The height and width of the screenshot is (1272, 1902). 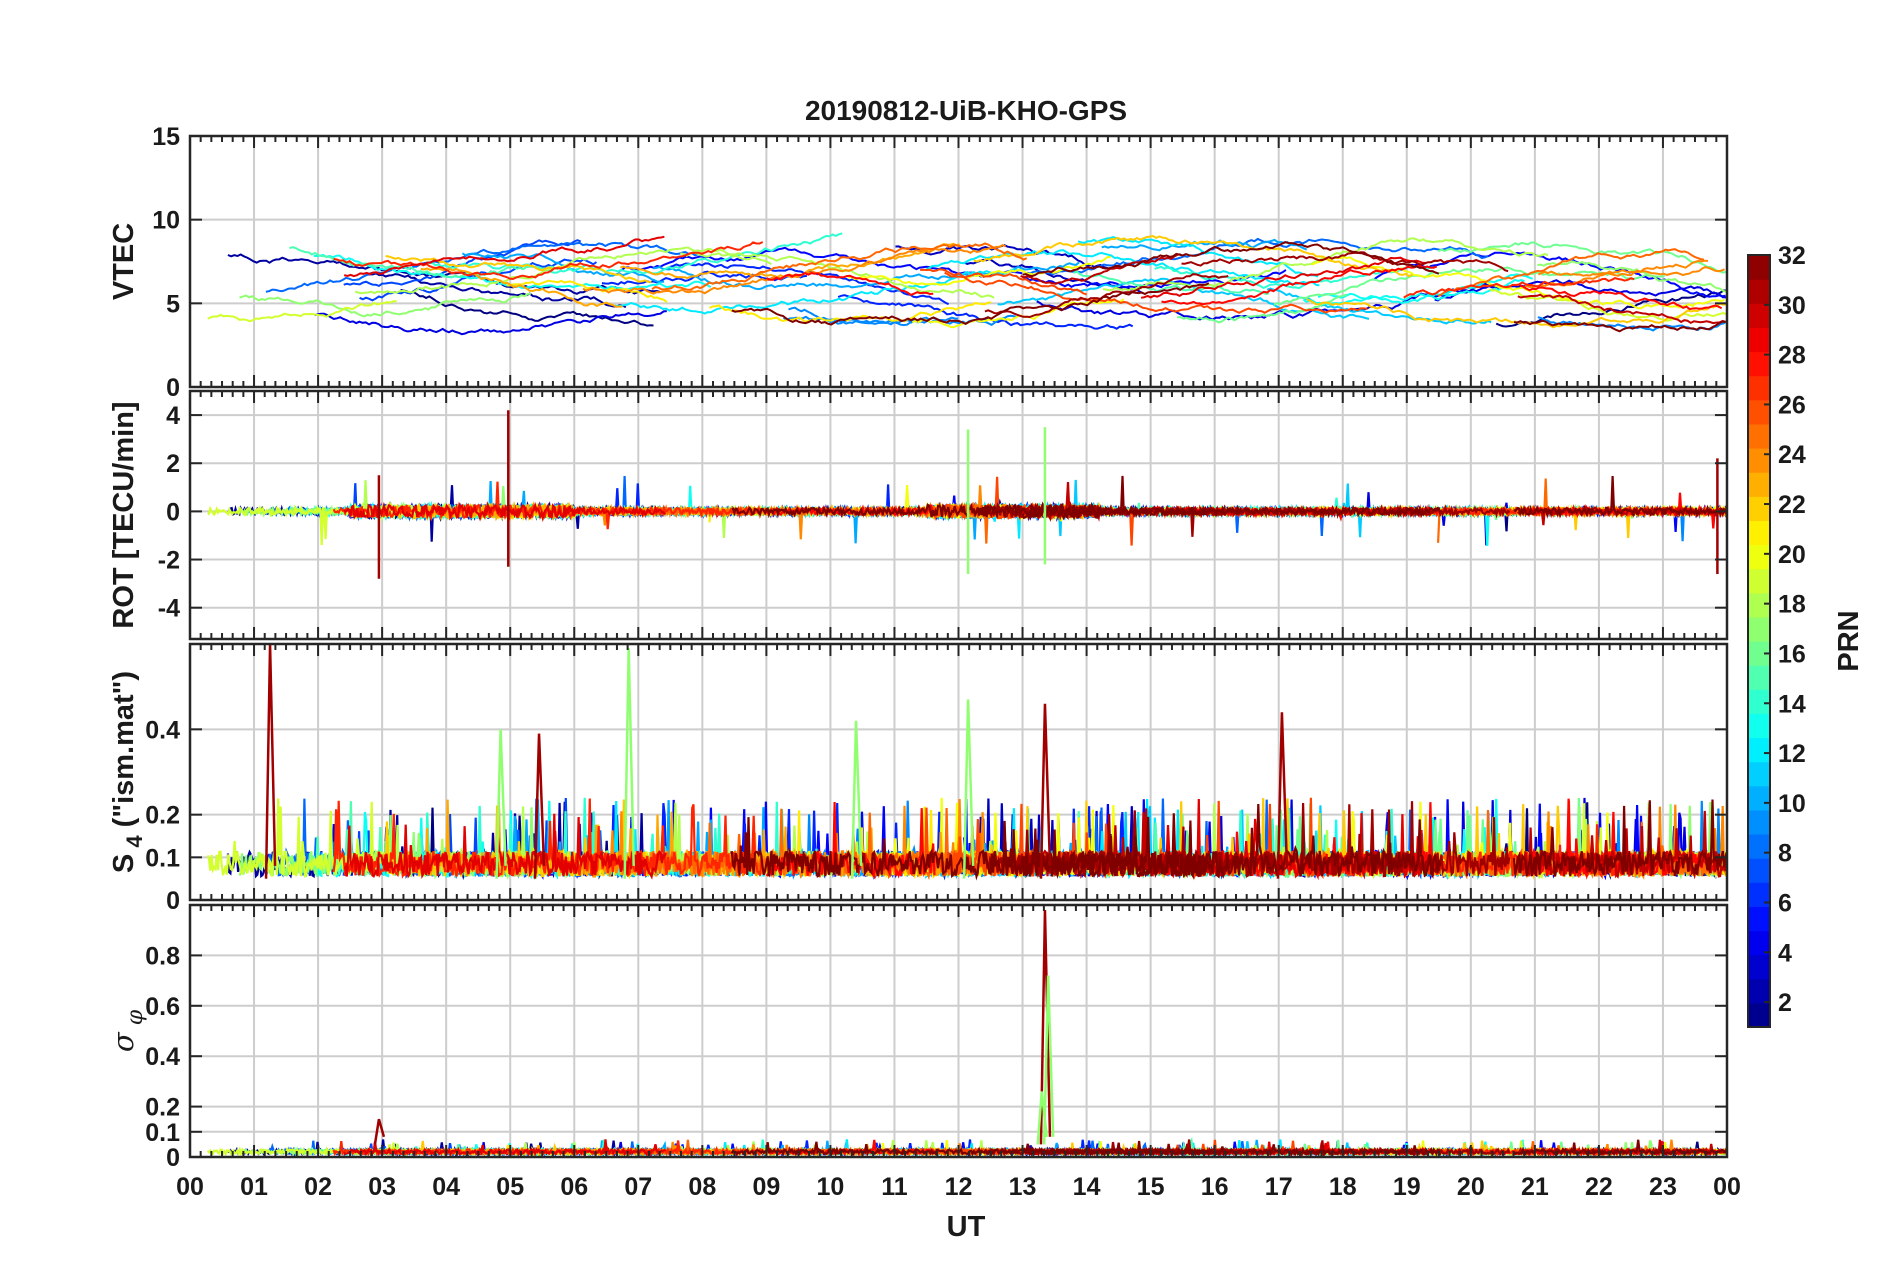 What do you see at coordinates (1792, 306) in the screenshot?
I see `colorbar-tick-label: 30` at bounding box center [1792, 306].